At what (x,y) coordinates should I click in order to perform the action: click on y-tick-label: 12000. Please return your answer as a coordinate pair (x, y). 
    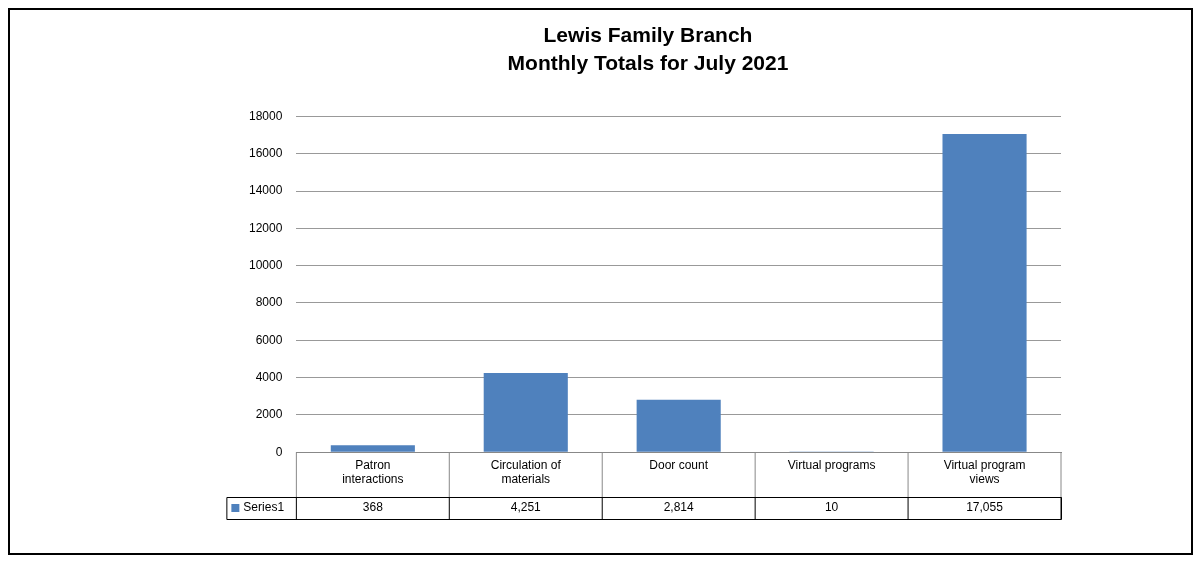
    Looking at the image, I should click on (265, 227).